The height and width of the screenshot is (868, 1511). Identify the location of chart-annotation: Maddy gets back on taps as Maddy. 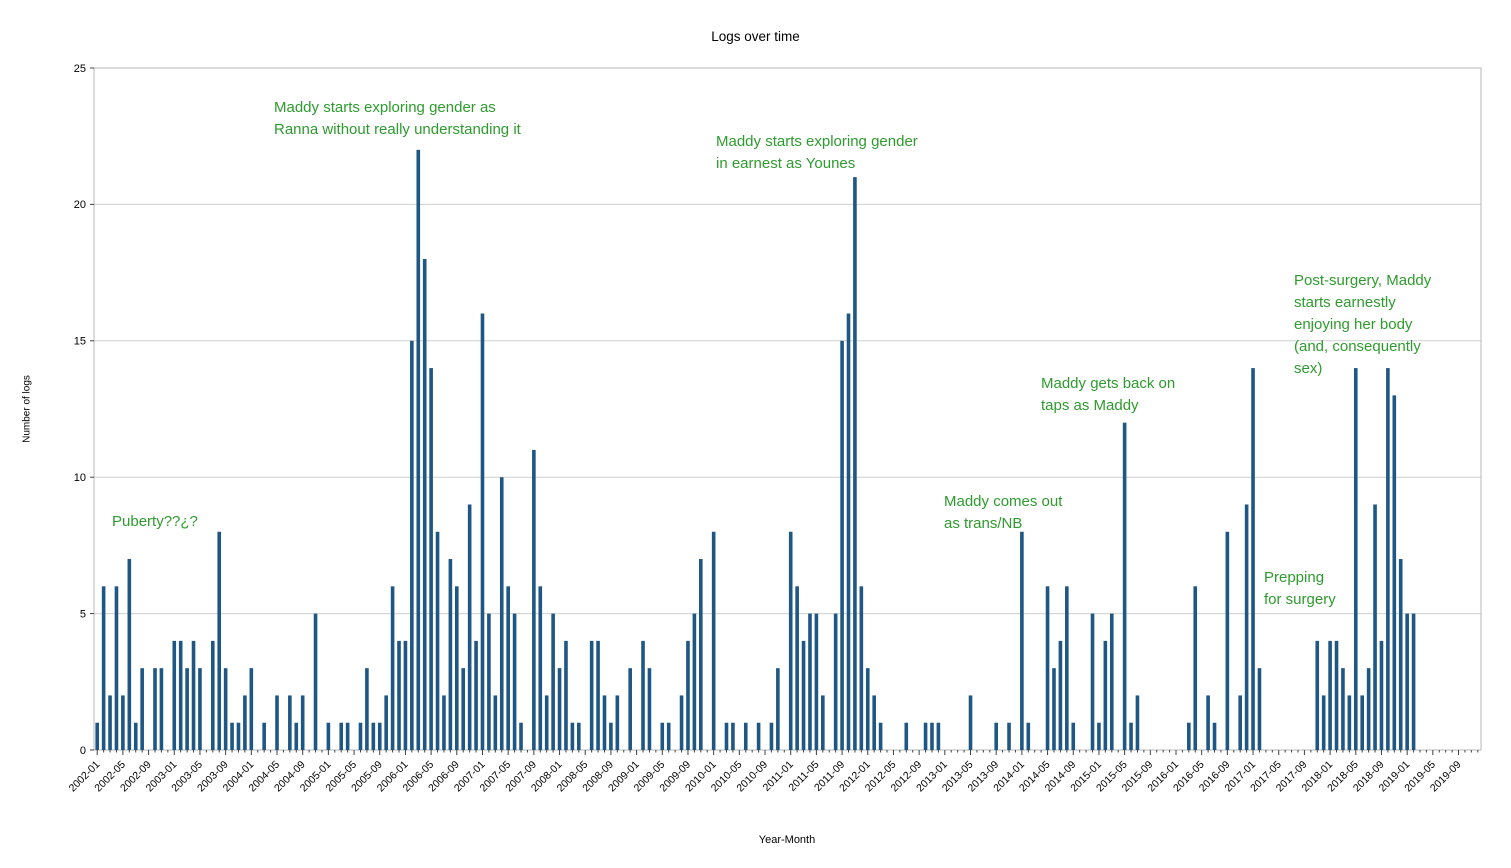
(1108, 394).